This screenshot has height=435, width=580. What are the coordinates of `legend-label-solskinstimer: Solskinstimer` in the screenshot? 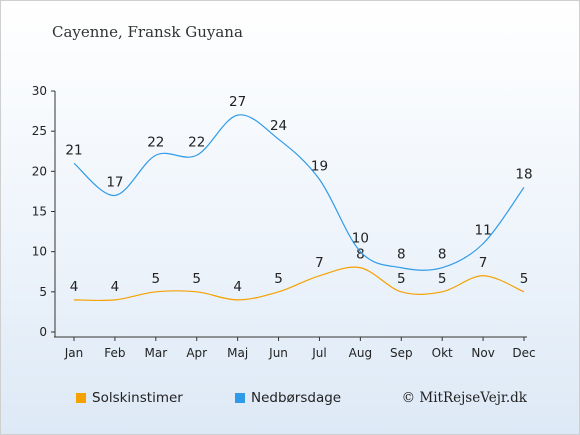 It's located at (137, 398).